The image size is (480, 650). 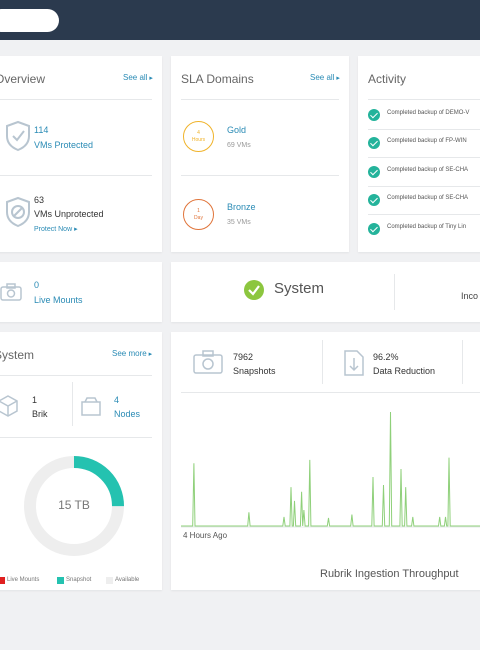 What do you see at coordinates (41, 130) in the screenshot?
I see `vms-protected-count: 114` at bounding box center [41, 130].